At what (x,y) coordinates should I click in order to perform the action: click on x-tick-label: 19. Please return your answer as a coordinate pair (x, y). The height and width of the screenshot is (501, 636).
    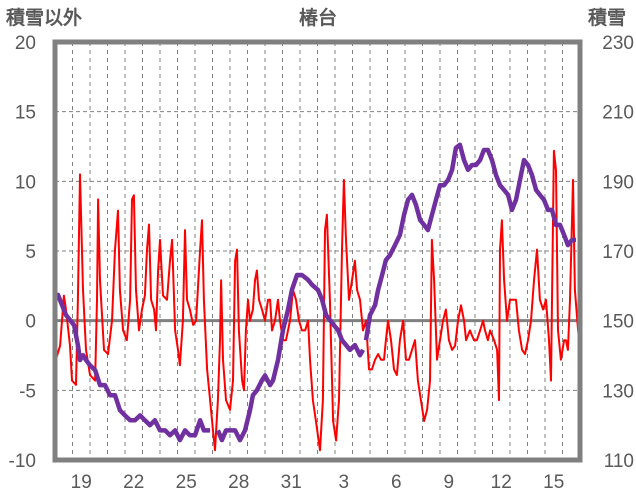
    Looking at the image, I should click on (81, 482).